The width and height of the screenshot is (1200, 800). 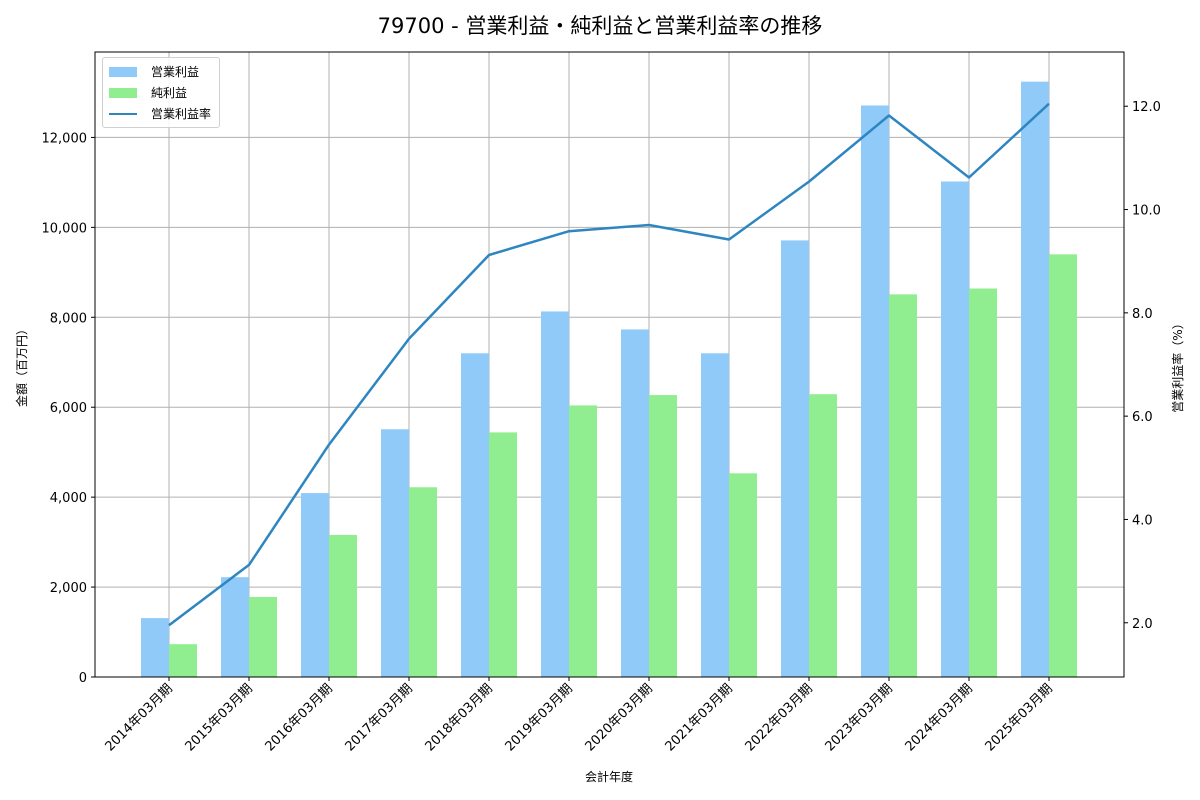 I want to click on x-tick-label: 2024年03月期, so click(x=939, y=717).